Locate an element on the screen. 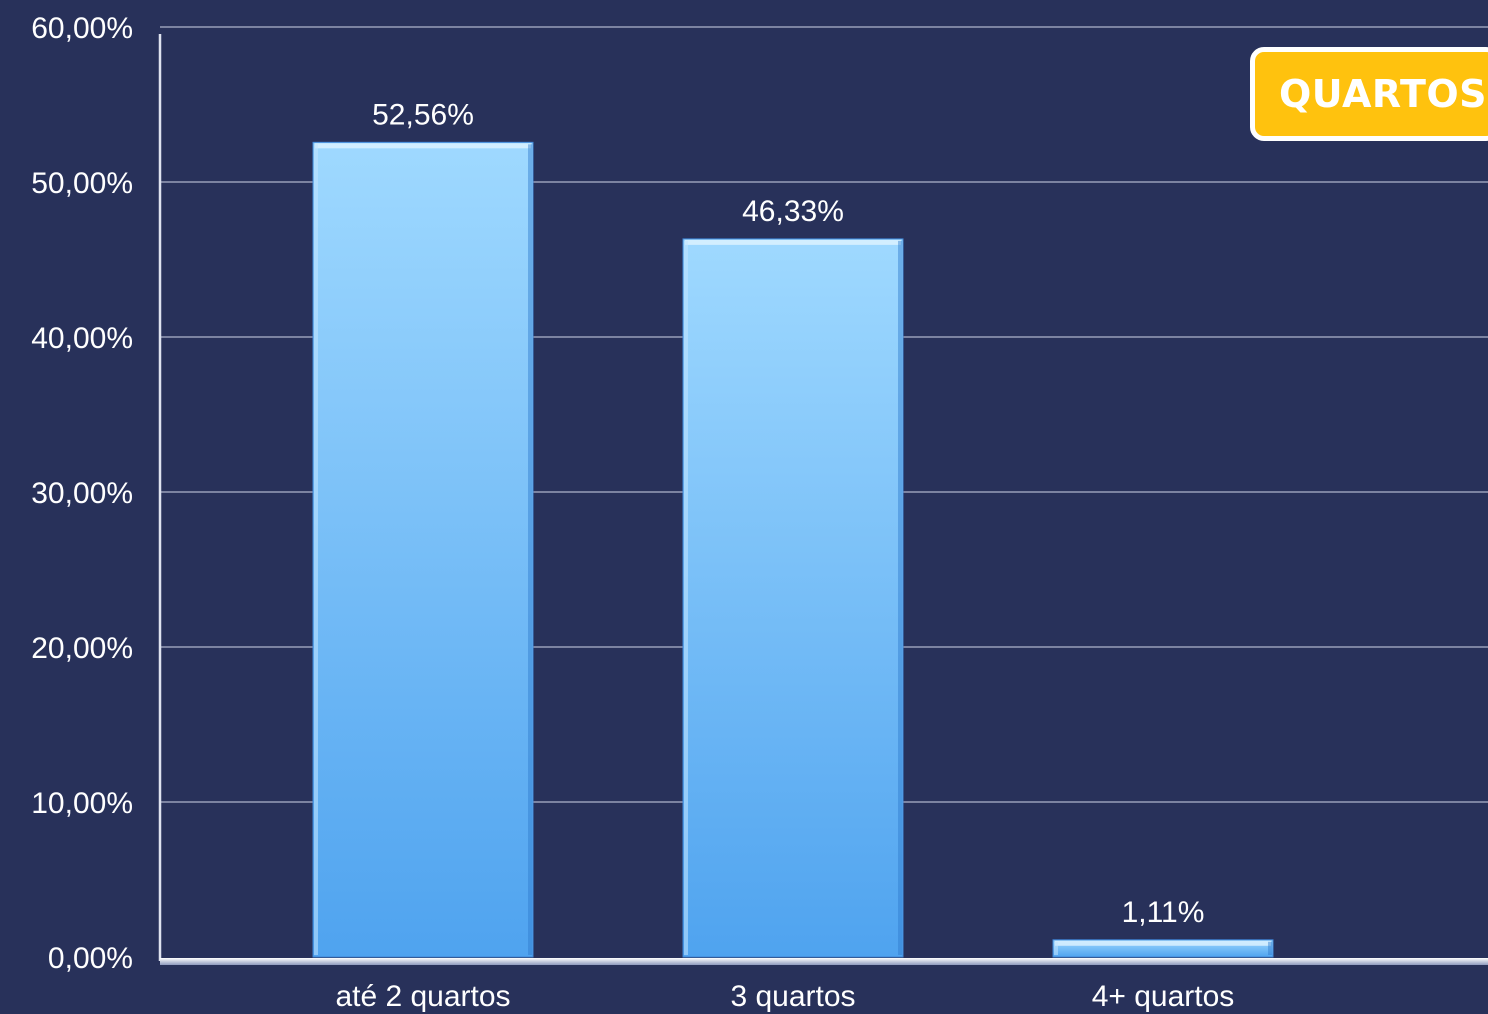  y-tick-label: 40,00% is located at coordinates (82, 338).